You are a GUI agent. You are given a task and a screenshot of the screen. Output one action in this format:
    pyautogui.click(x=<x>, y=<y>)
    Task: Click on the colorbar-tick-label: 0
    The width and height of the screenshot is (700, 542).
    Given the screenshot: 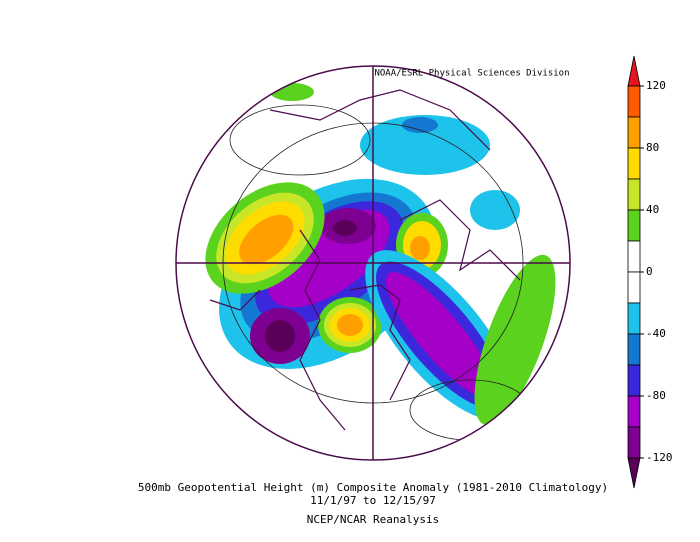 What is the action you would take?
    pyautogui.click(x=649, y=271)
    